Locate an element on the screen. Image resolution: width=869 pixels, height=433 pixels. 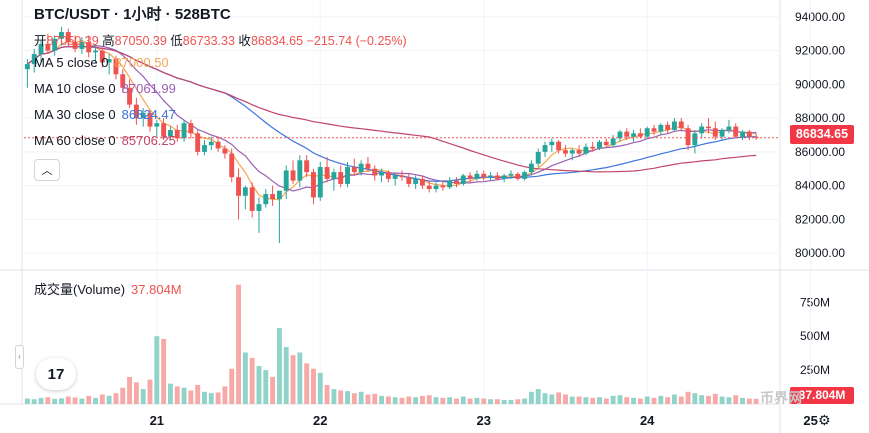
gear-icon: ⚙ is located at coordinates (824, 420).